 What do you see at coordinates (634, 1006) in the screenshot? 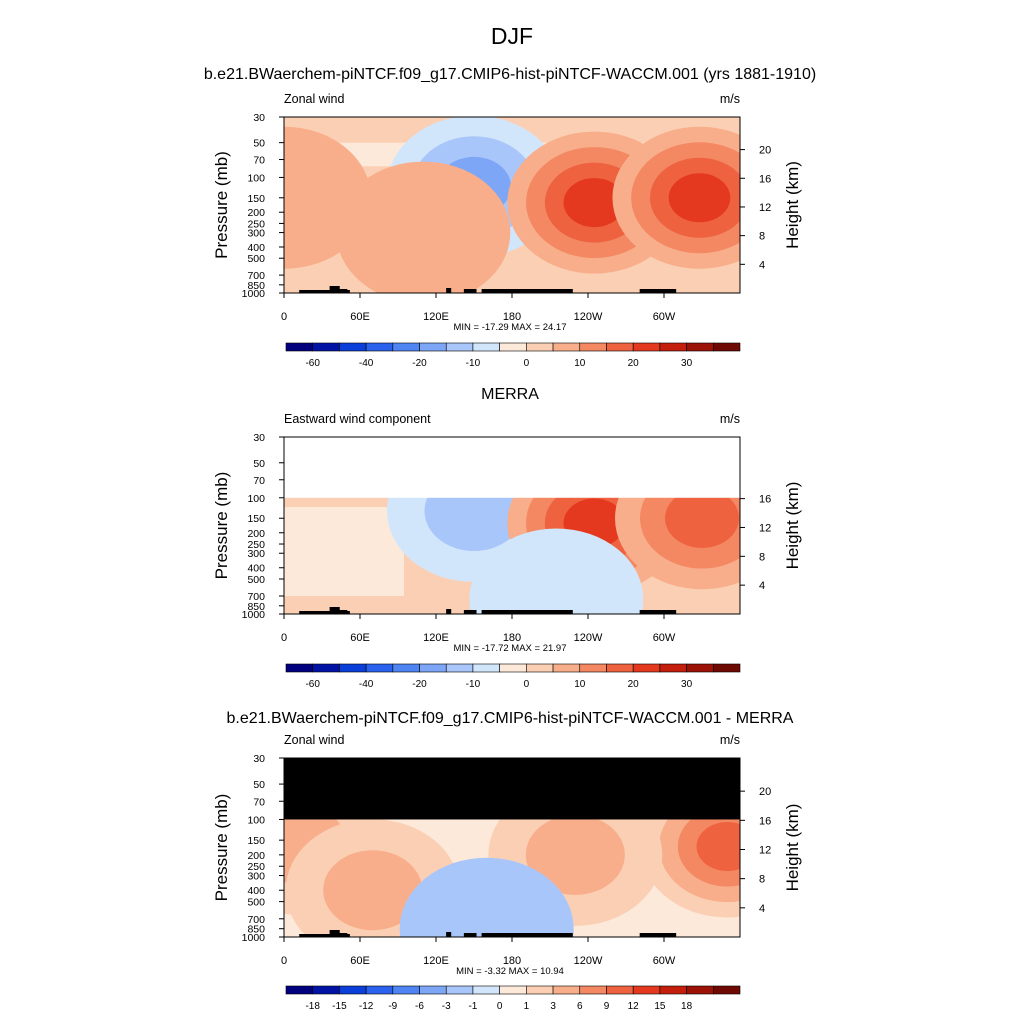
I see `colorbar-label: 12` at bounding box center [634, 1006].